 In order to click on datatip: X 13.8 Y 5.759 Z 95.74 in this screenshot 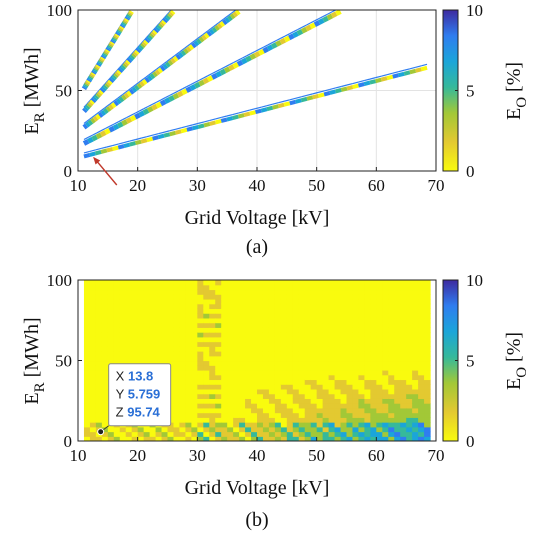, I will do `click(134, 399)`.